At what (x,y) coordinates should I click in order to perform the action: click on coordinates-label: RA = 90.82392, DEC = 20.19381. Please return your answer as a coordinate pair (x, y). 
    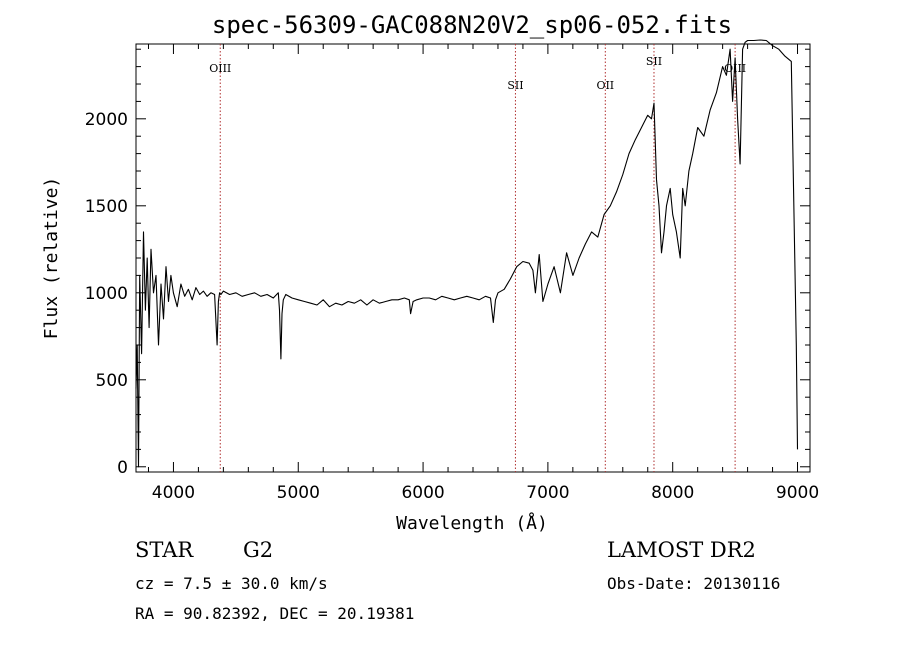
    Looking at the image, I should click on (275, 613).